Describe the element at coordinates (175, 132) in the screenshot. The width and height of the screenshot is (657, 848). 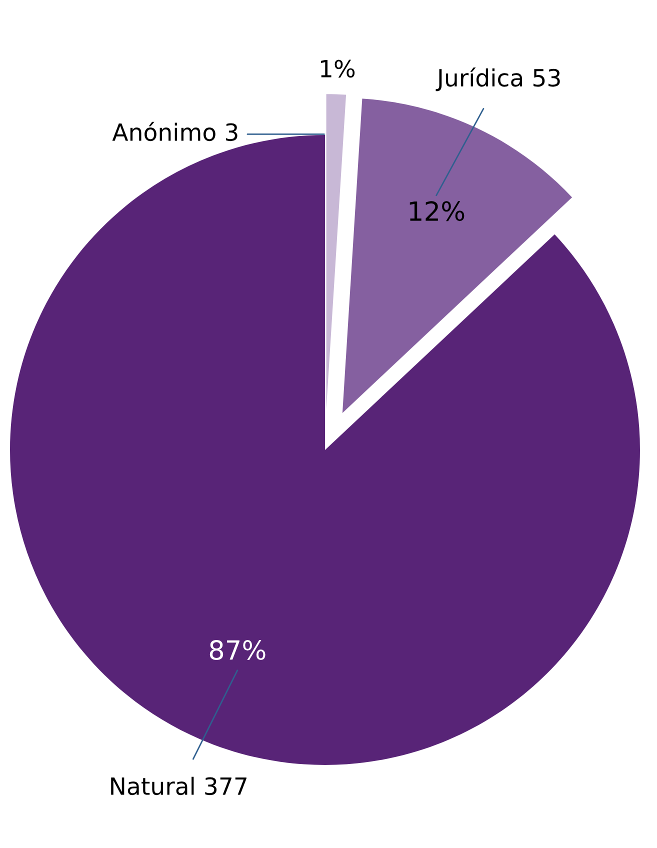
I see `slice-label: Anónimo 3` at that location.